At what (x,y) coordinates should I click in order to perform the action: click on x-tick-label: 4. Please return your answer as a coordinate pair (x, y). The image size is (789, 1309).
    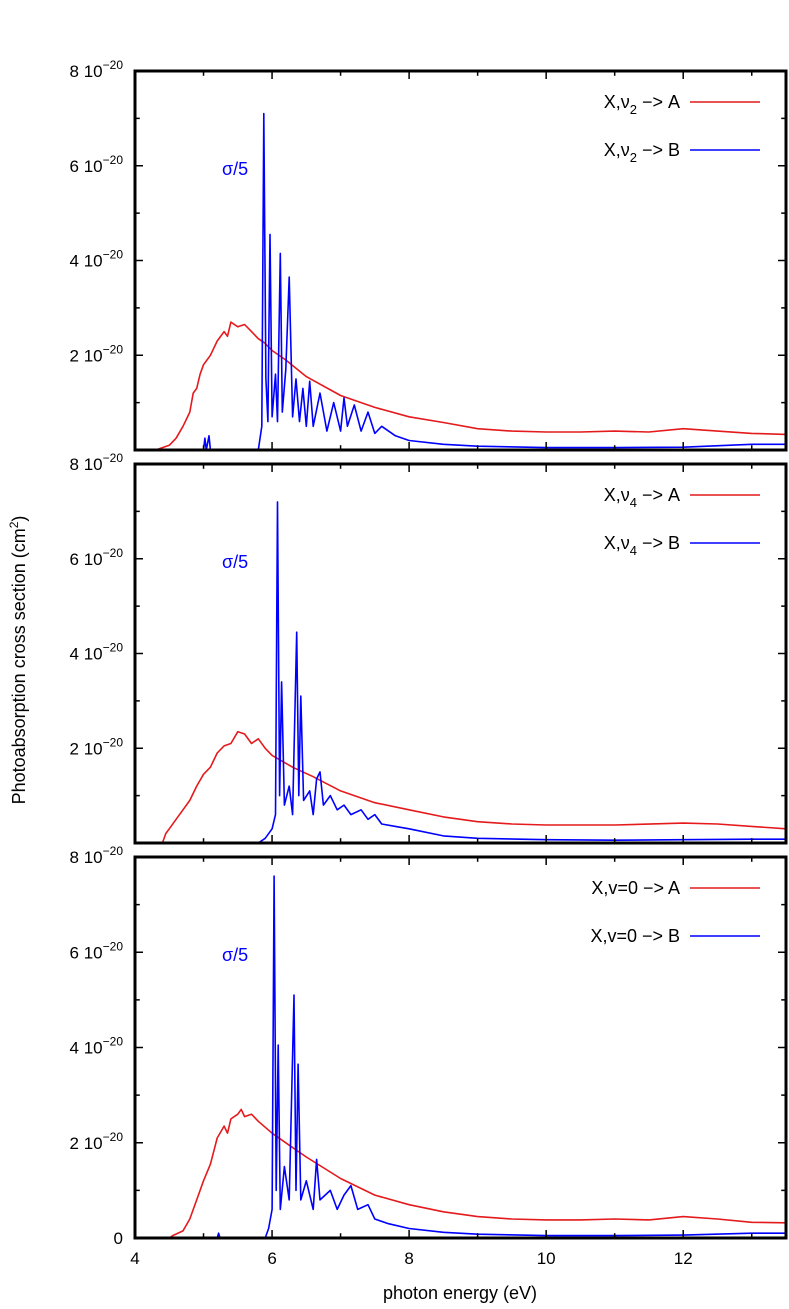
    Looking at the image, I should click on (134, 1258).